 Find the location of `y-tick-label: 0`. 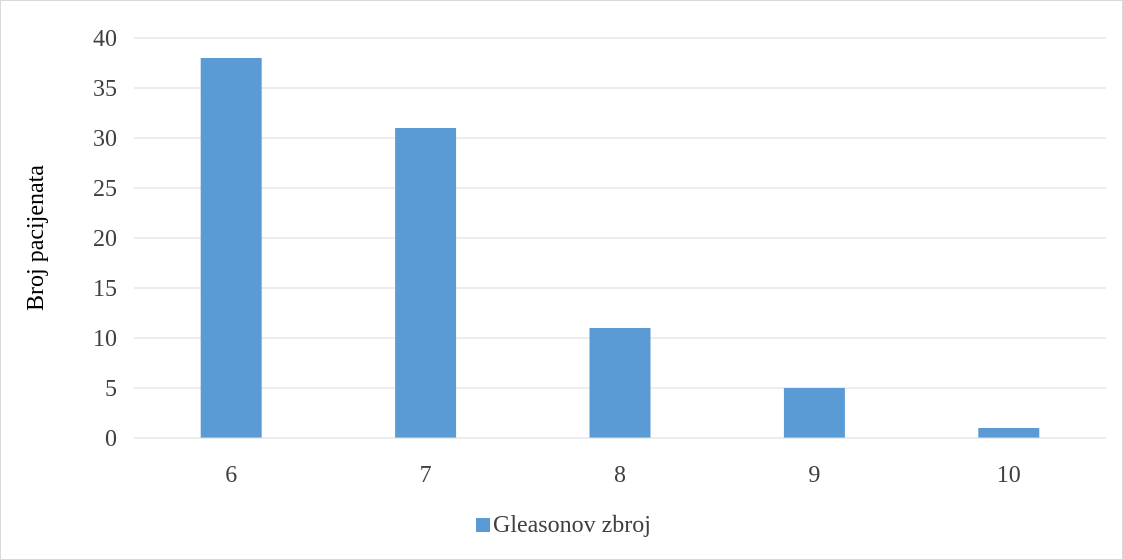

y-tick-label: 0 is located at coordinates (111, 439).